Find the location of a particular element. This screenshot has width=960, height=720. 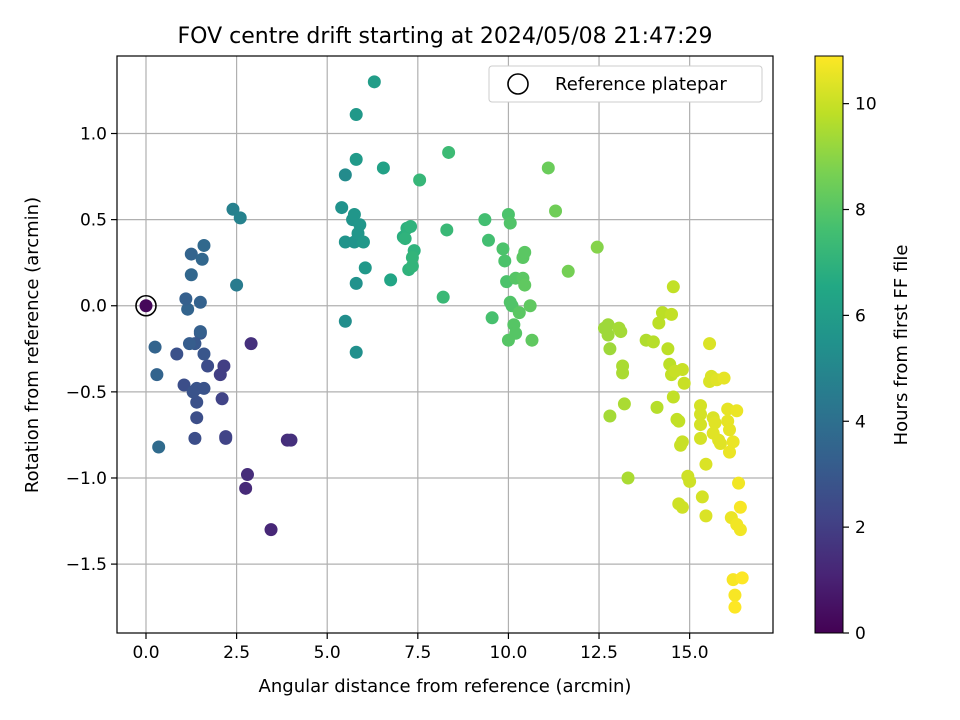

x-tick-label: 15.0 is located at coordinates (690, 653).